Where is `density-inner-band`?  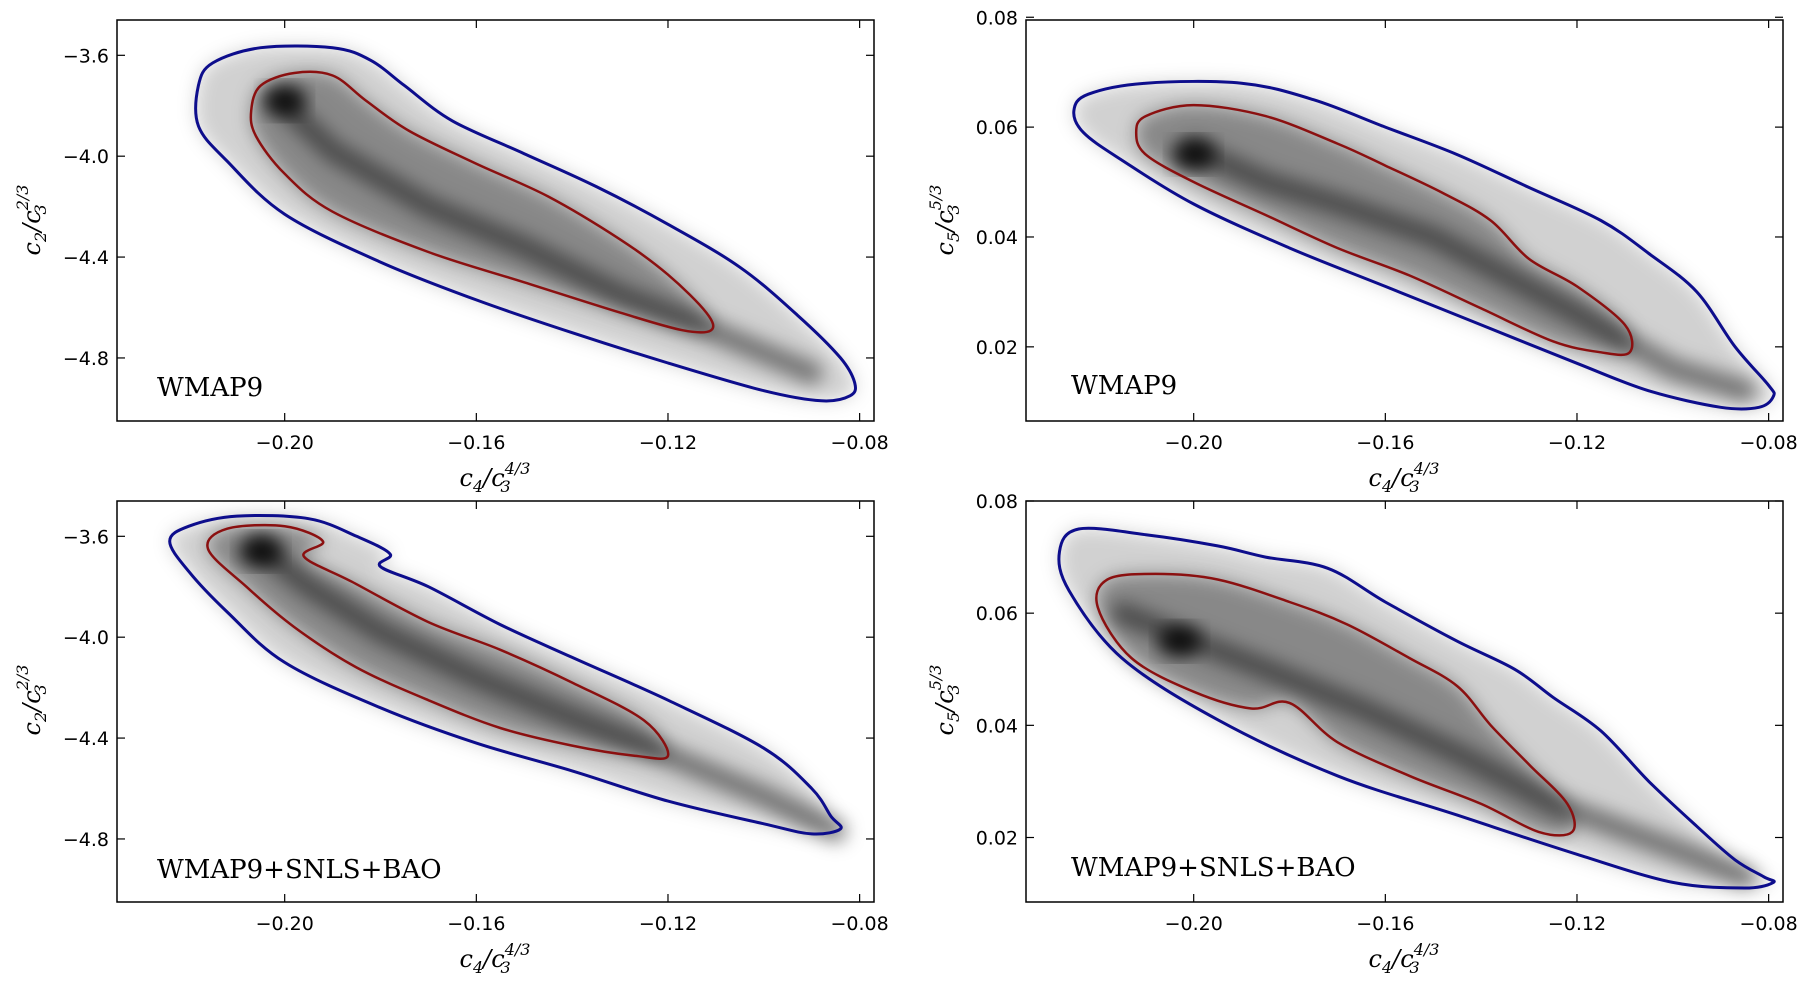 density-inner-band is located at coordinates (482, 202).